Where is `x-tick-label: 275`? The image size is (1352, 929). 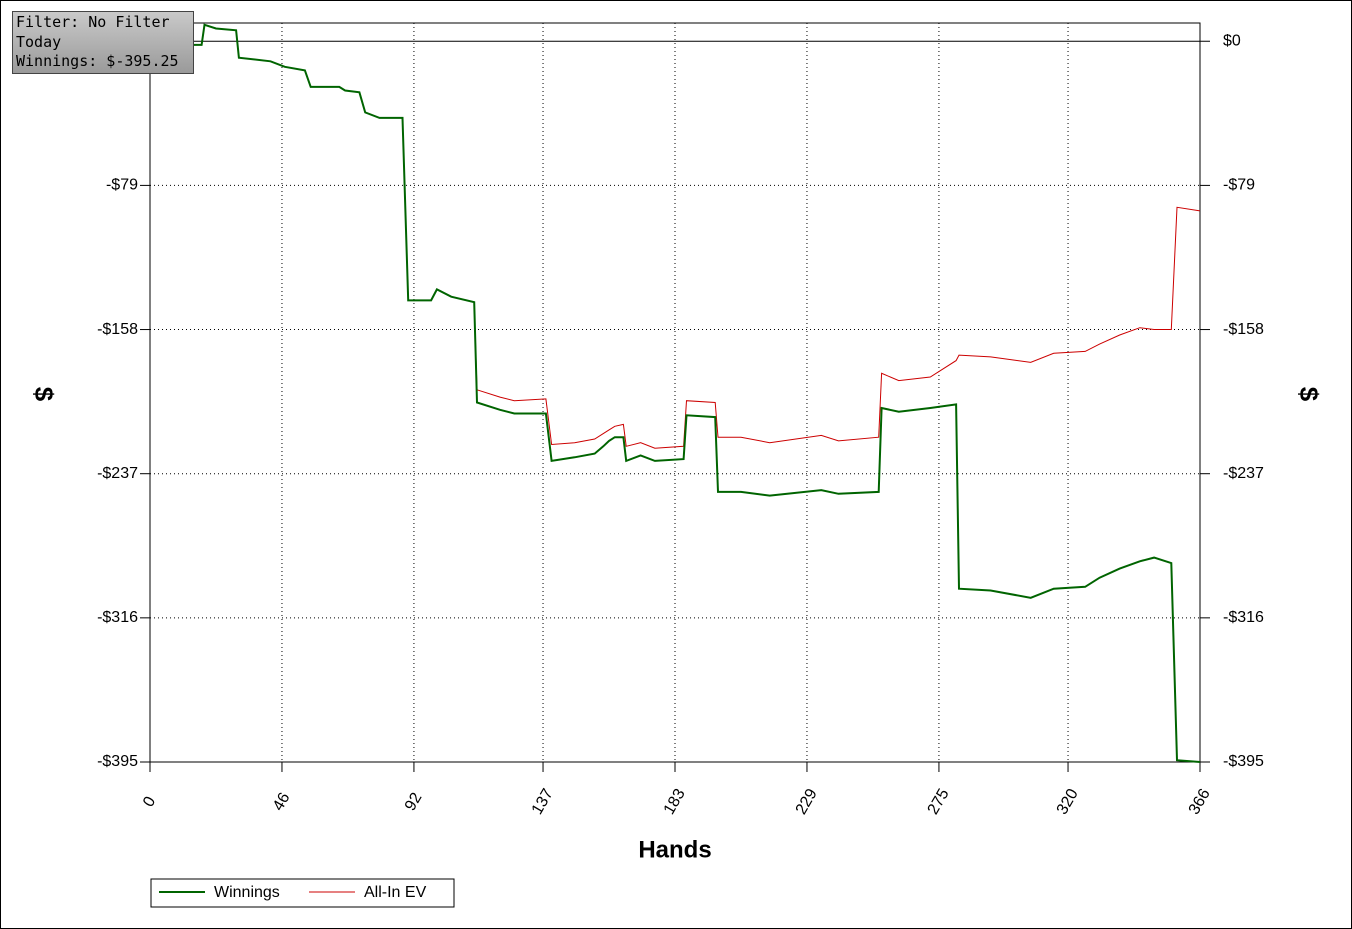
x-tick-label: 275 is located at coordinates (939, 802).